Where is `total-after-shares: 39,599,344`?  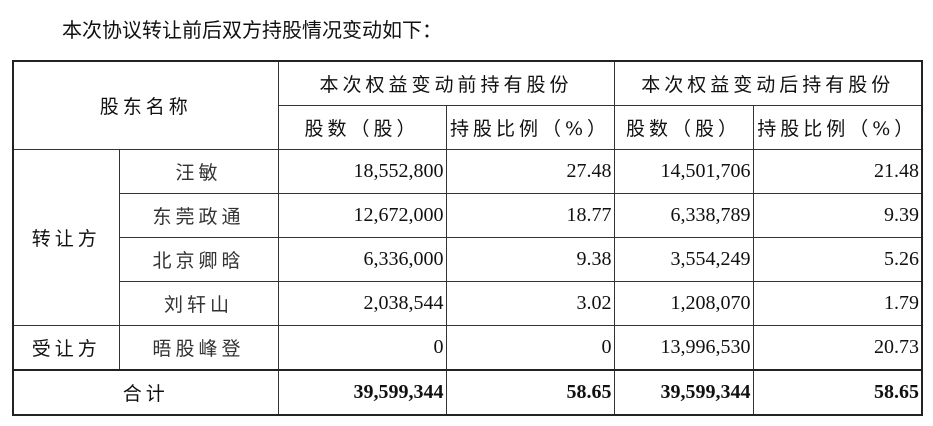
total-after-shares: 39,599,344 is located at coordinates (683, 392).